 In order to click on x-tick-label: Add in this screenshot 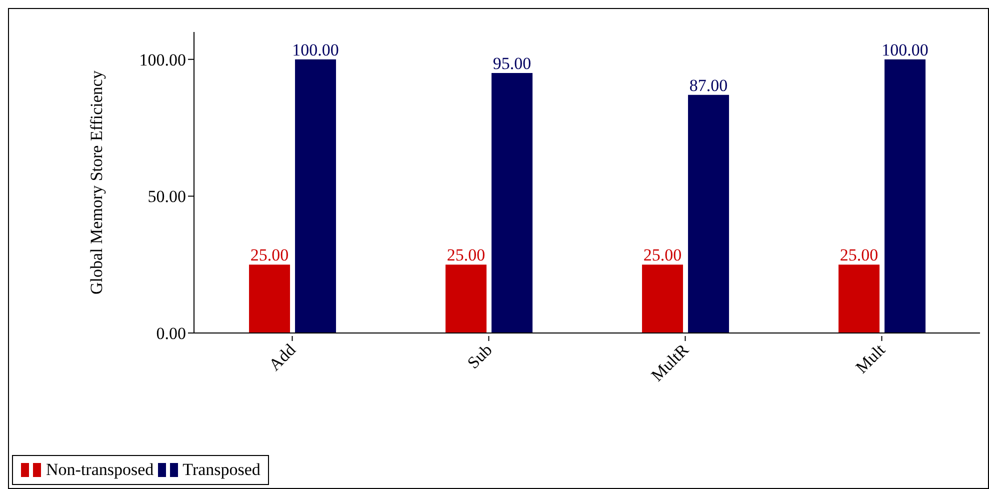, I will do `click(282, 357)`.